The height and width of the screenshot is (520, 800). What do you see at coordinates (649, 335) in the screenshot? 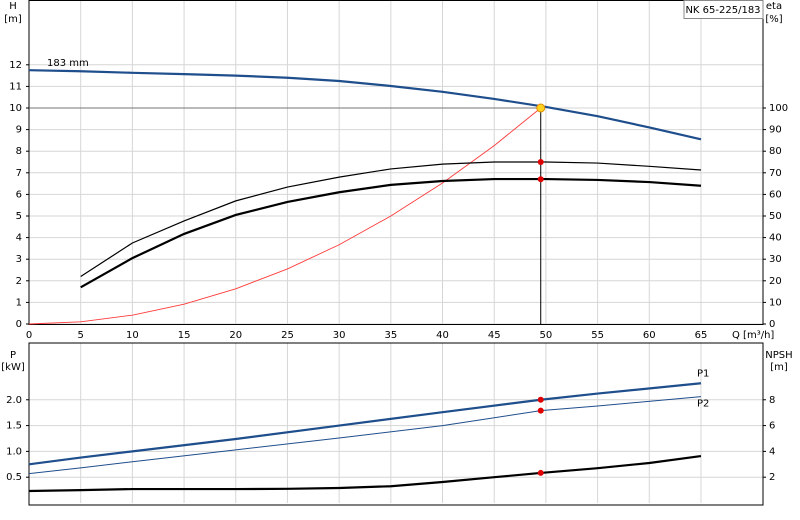
I see `x-tick-label: 60` at bounding box center [649, 335].